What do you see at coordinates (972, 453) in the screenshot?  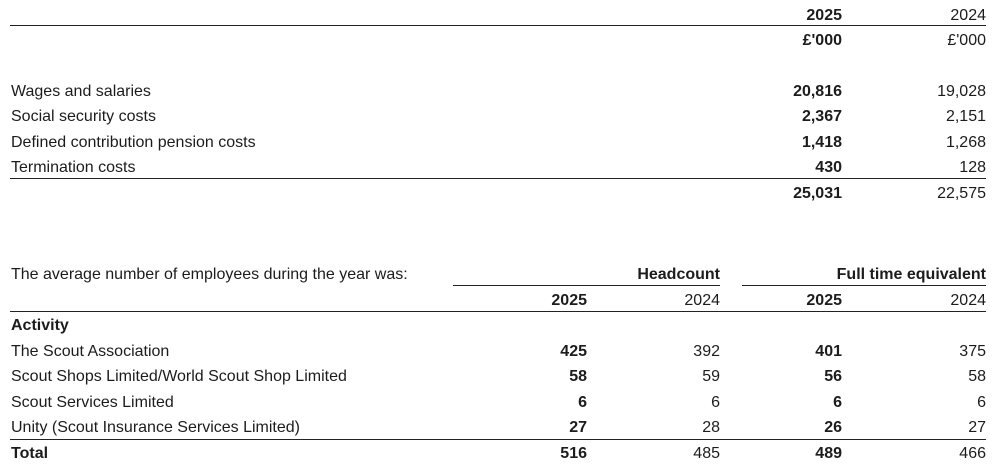 I see `fte-2024-total: 466` at bounding box center [972, 453].